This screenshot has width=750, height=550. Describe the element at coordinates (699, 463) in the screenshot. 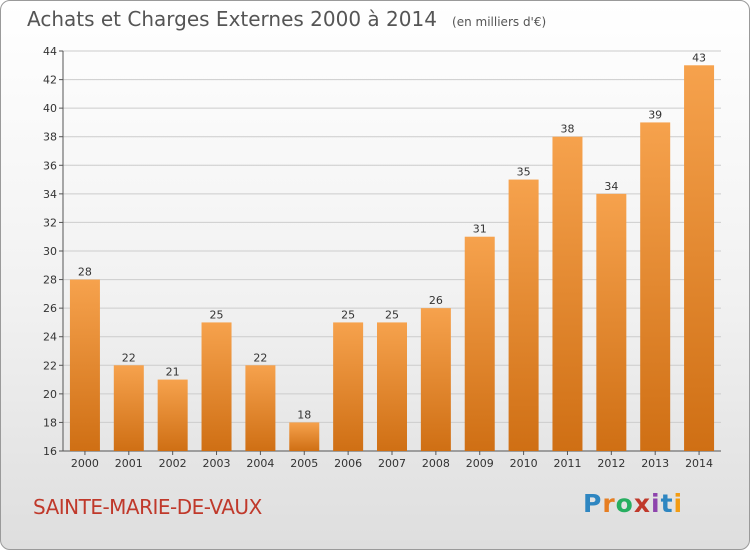

I see `x-tick-label: 2014` at that location.